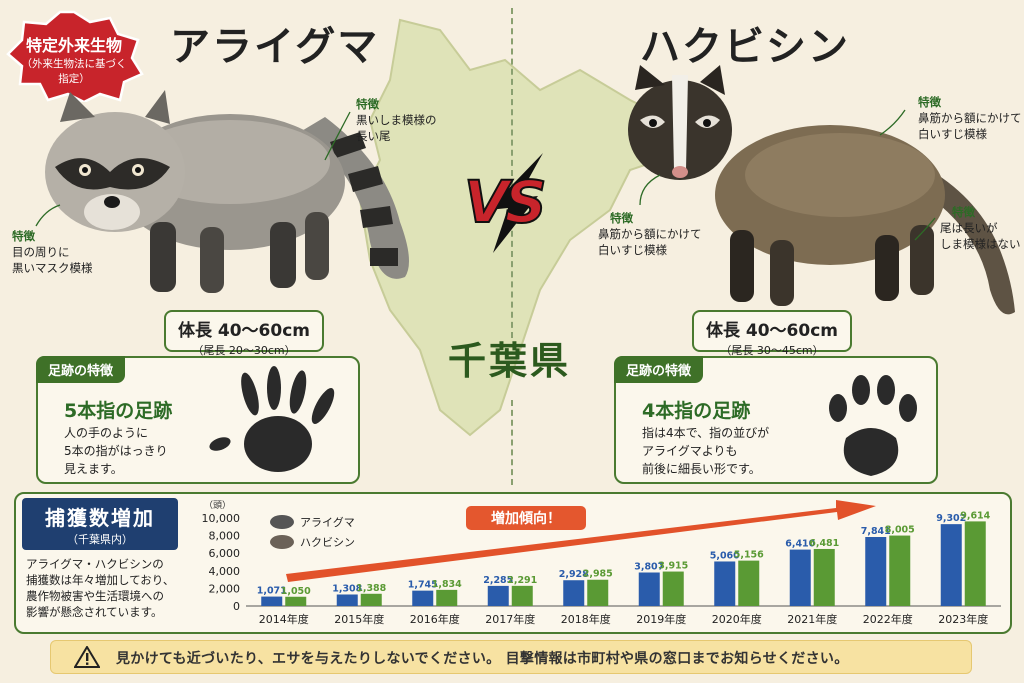 The image size is (1024, 683). What do you see at coordinates (963, 212) in the screenshot?
I see `civet-feature-tail-heading: 特徴` at bounding box center [963, 212].